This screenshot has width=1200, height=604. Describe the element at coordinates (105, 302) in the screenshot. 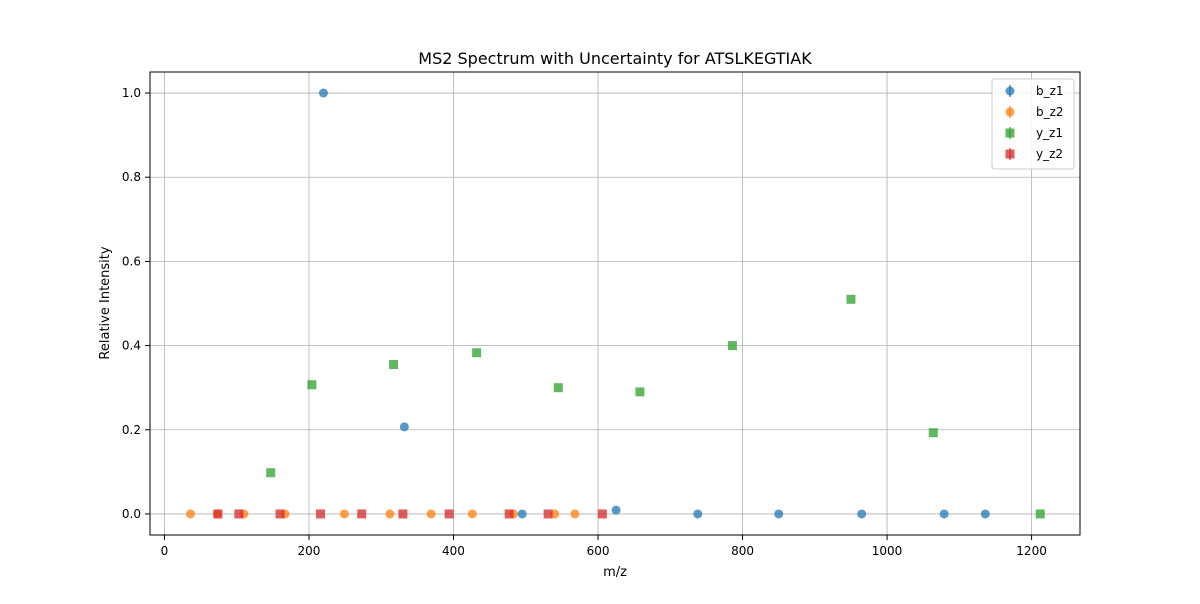

I see `y-axis-label: Relative Intensity` at that location.